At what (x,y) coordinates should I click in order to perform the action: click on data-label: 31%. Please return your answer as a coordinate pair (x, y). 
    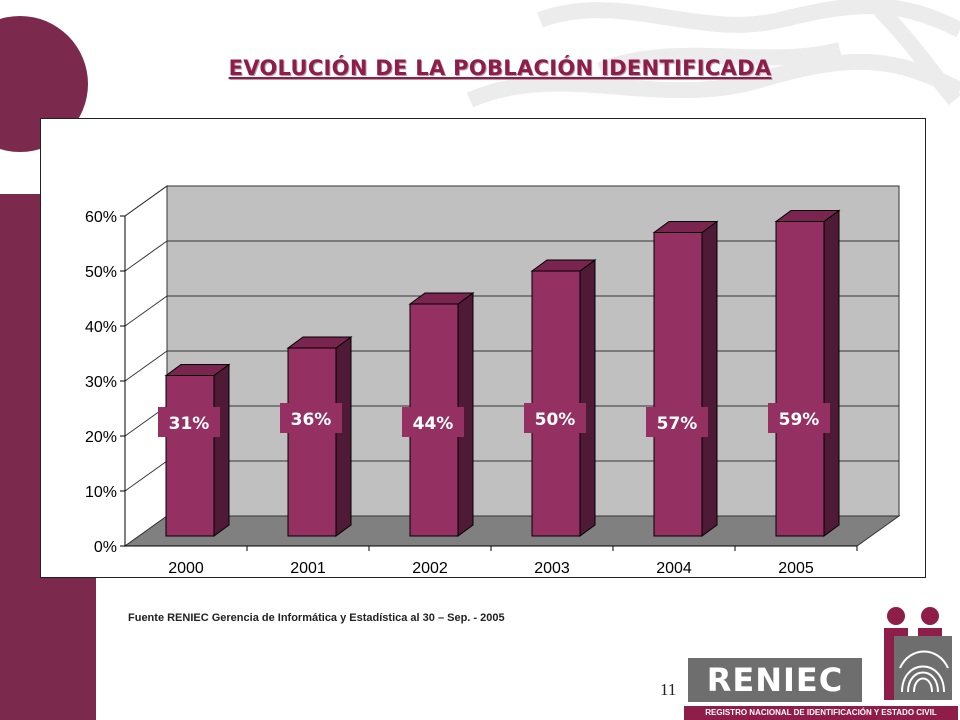
    Looking at the image, I should click on (189, 424).